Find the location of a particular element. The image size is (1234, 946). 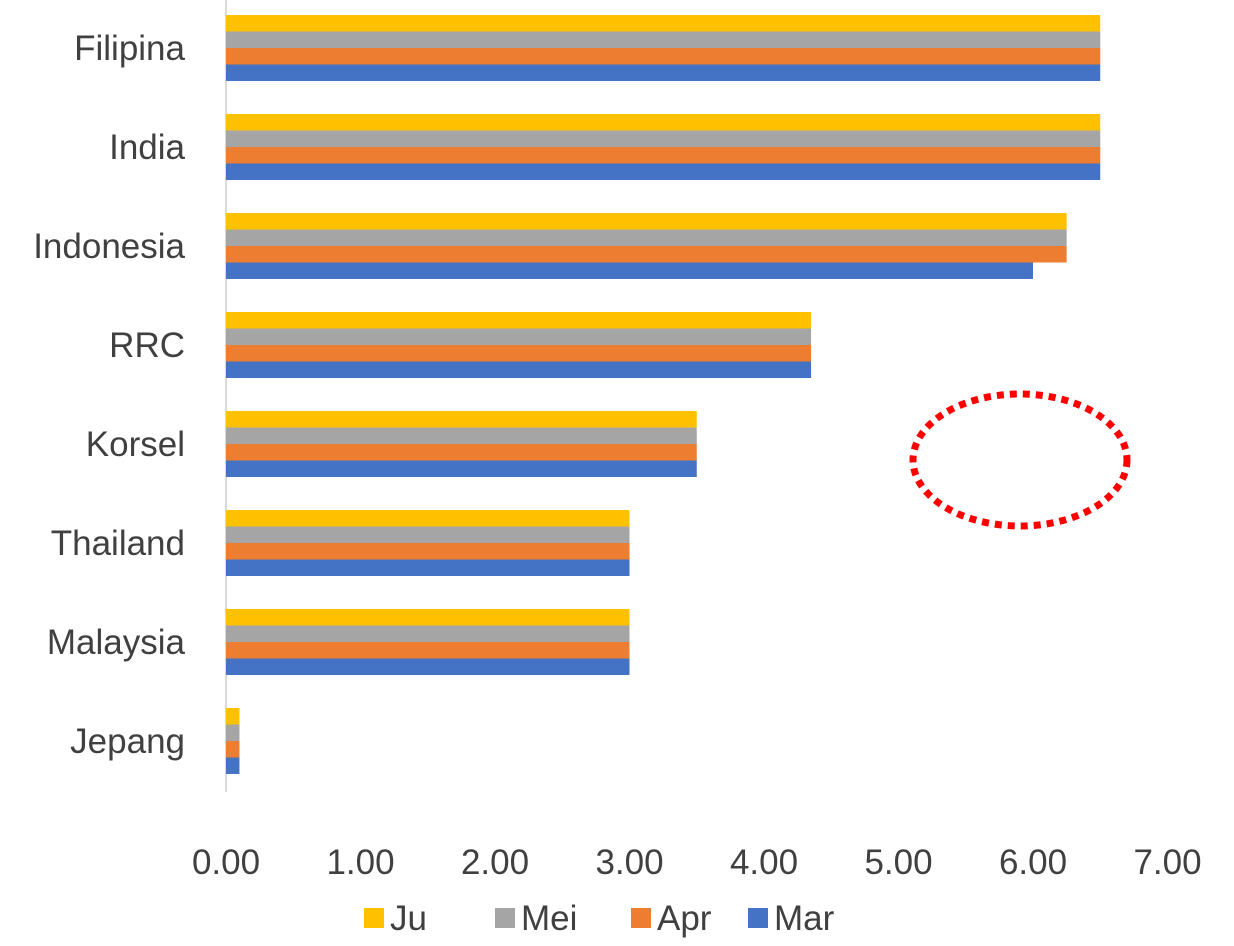

legend-label-ju: Ju is located at coordinates (408, 918).